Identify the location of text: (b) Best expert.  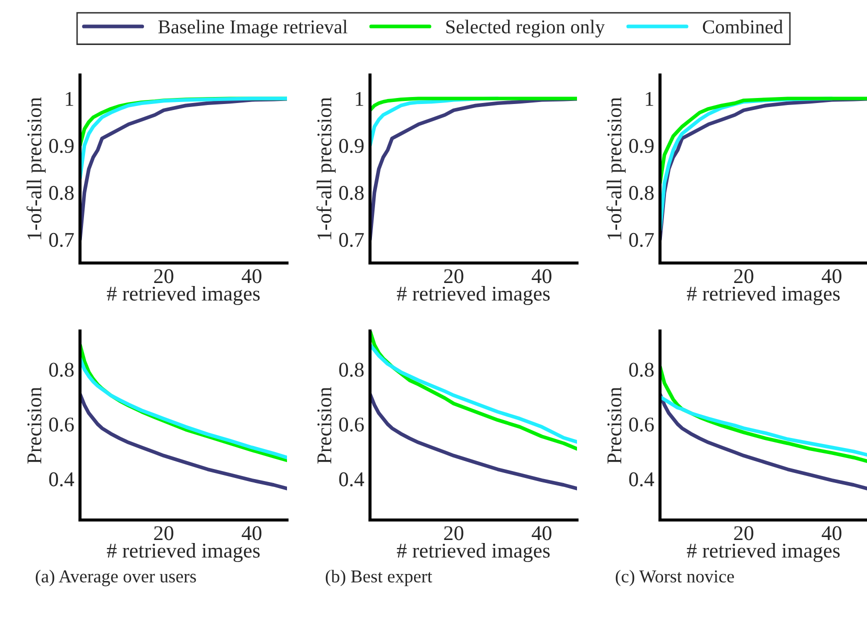
(379, 578).